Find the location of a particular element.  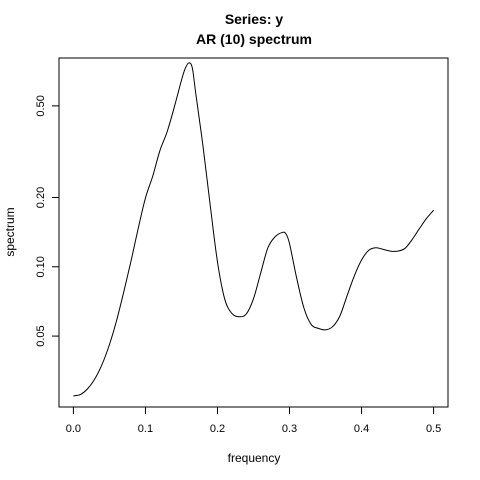

chart-subtitle: AR (10) spectrum is located at coordinates (254, 39).